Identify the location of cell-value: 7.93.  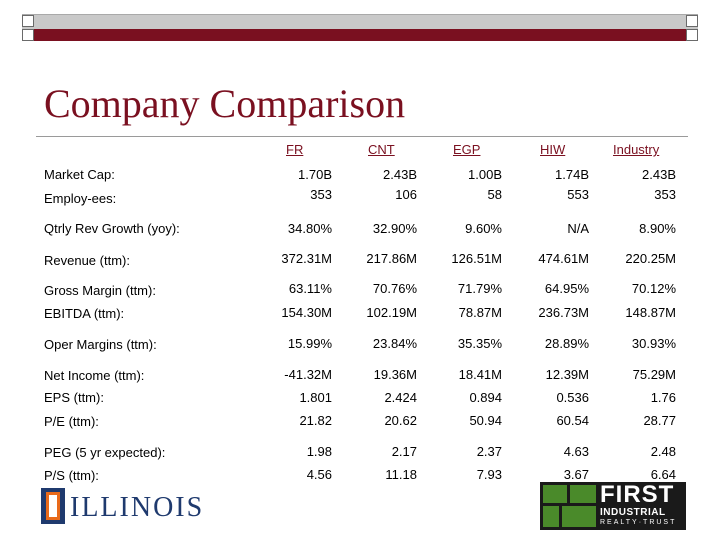
(489, 474).